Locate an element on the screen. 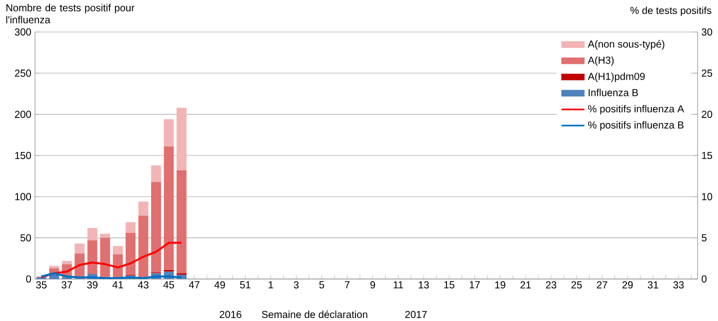 This screenshot has width=718, height=321. y-axis-title: Nombre de tests positif pour l'influenza is located at coordinates (70, 14).